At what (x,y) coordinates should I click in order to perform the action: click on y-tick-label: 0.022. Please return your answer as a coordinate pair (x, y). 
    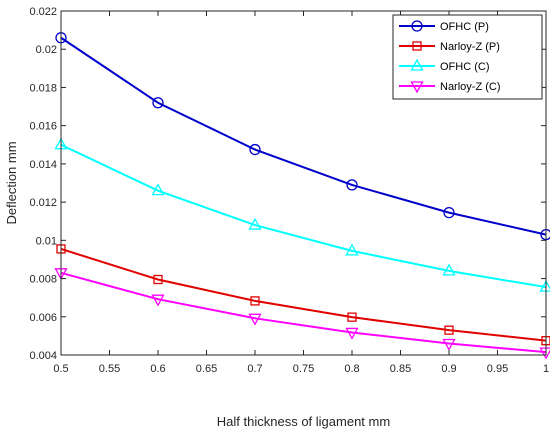
    Looking at the image, I should click on (43, 12).